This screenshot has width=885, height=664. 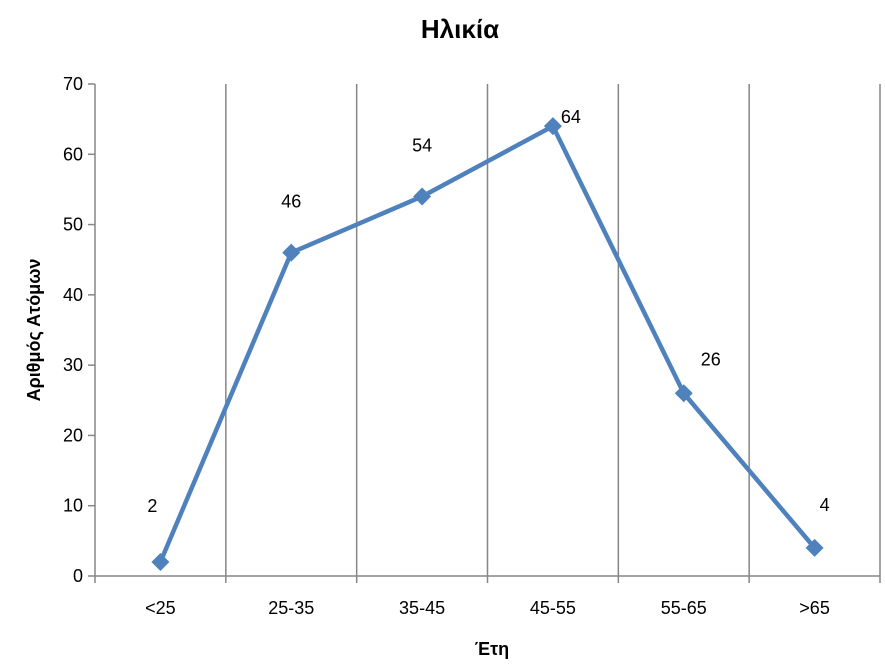 I want to click on x-tick-label: 35-45, so click(x=422, y=608).